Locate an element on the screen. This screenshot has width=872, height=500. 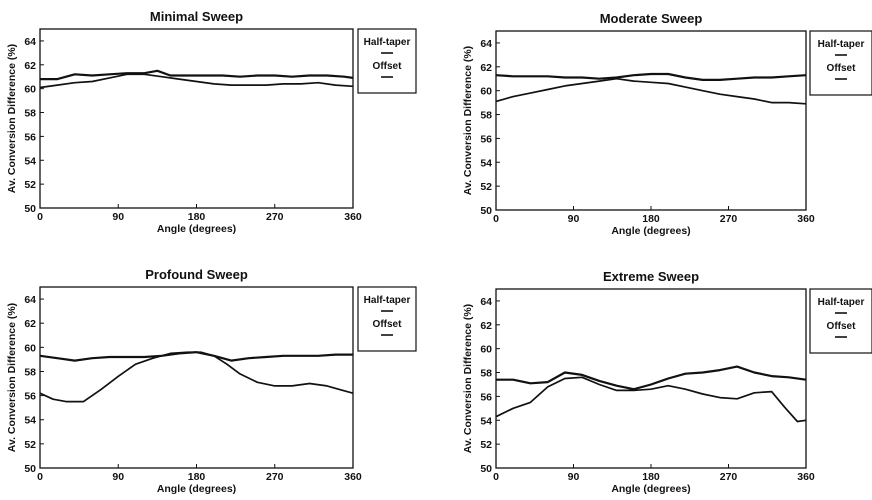
chart-title: Profound Sweep is located at coordinates (196, 274).